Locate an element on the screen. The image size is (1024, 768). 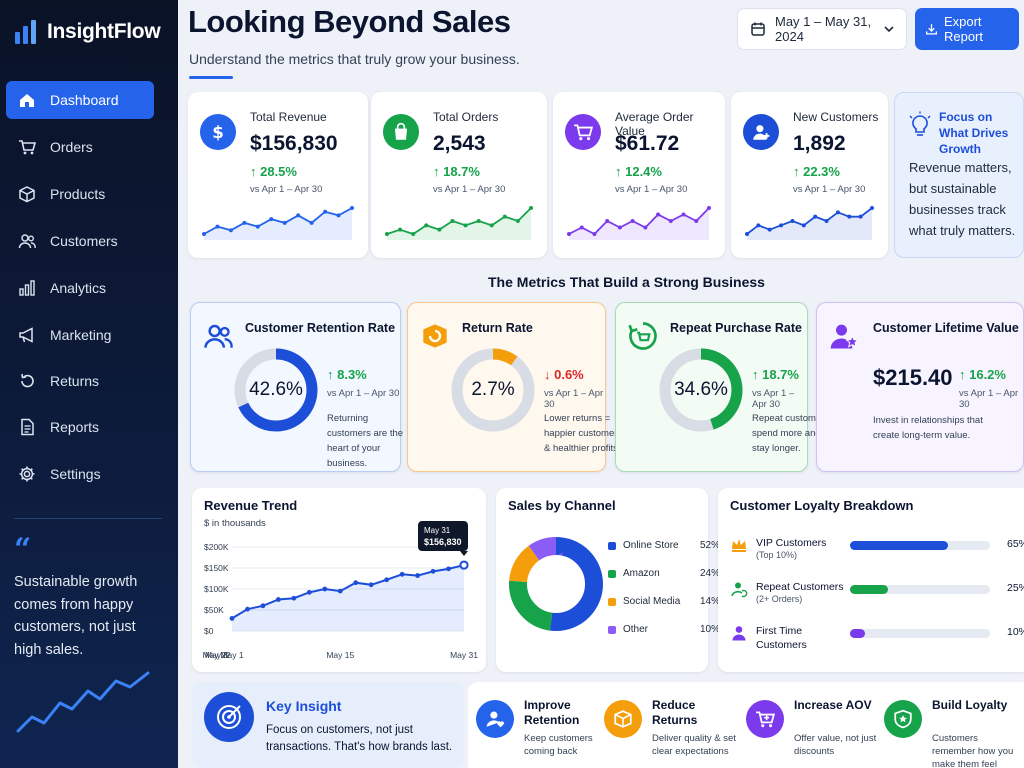
sidebar-item-reports: Reports is located at coordinates (80, 427).